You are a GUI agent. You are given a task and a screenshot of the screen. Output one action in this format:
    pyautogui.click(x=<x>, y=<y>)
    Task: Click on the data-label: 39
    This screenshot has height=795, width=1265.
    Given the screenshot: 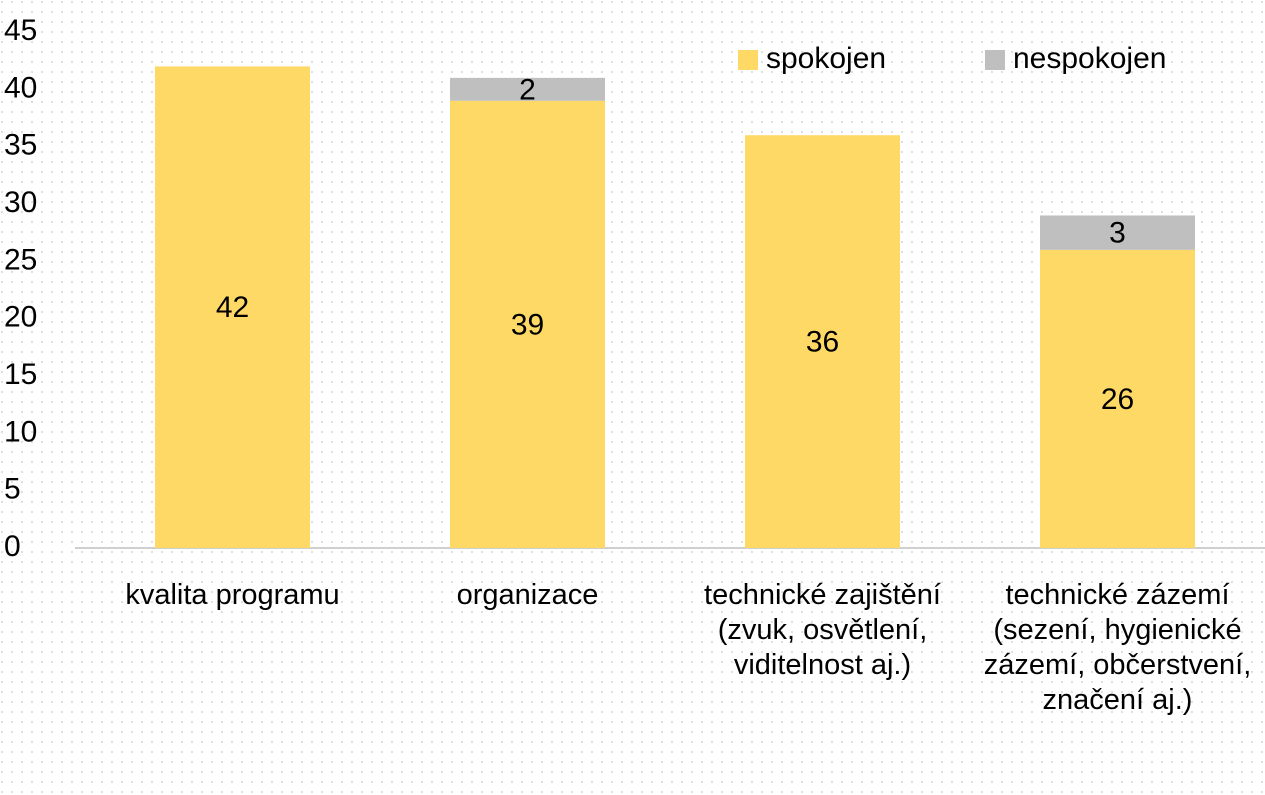 What is the action you would take?
    pyautogui.click(x=527, y=324)
    